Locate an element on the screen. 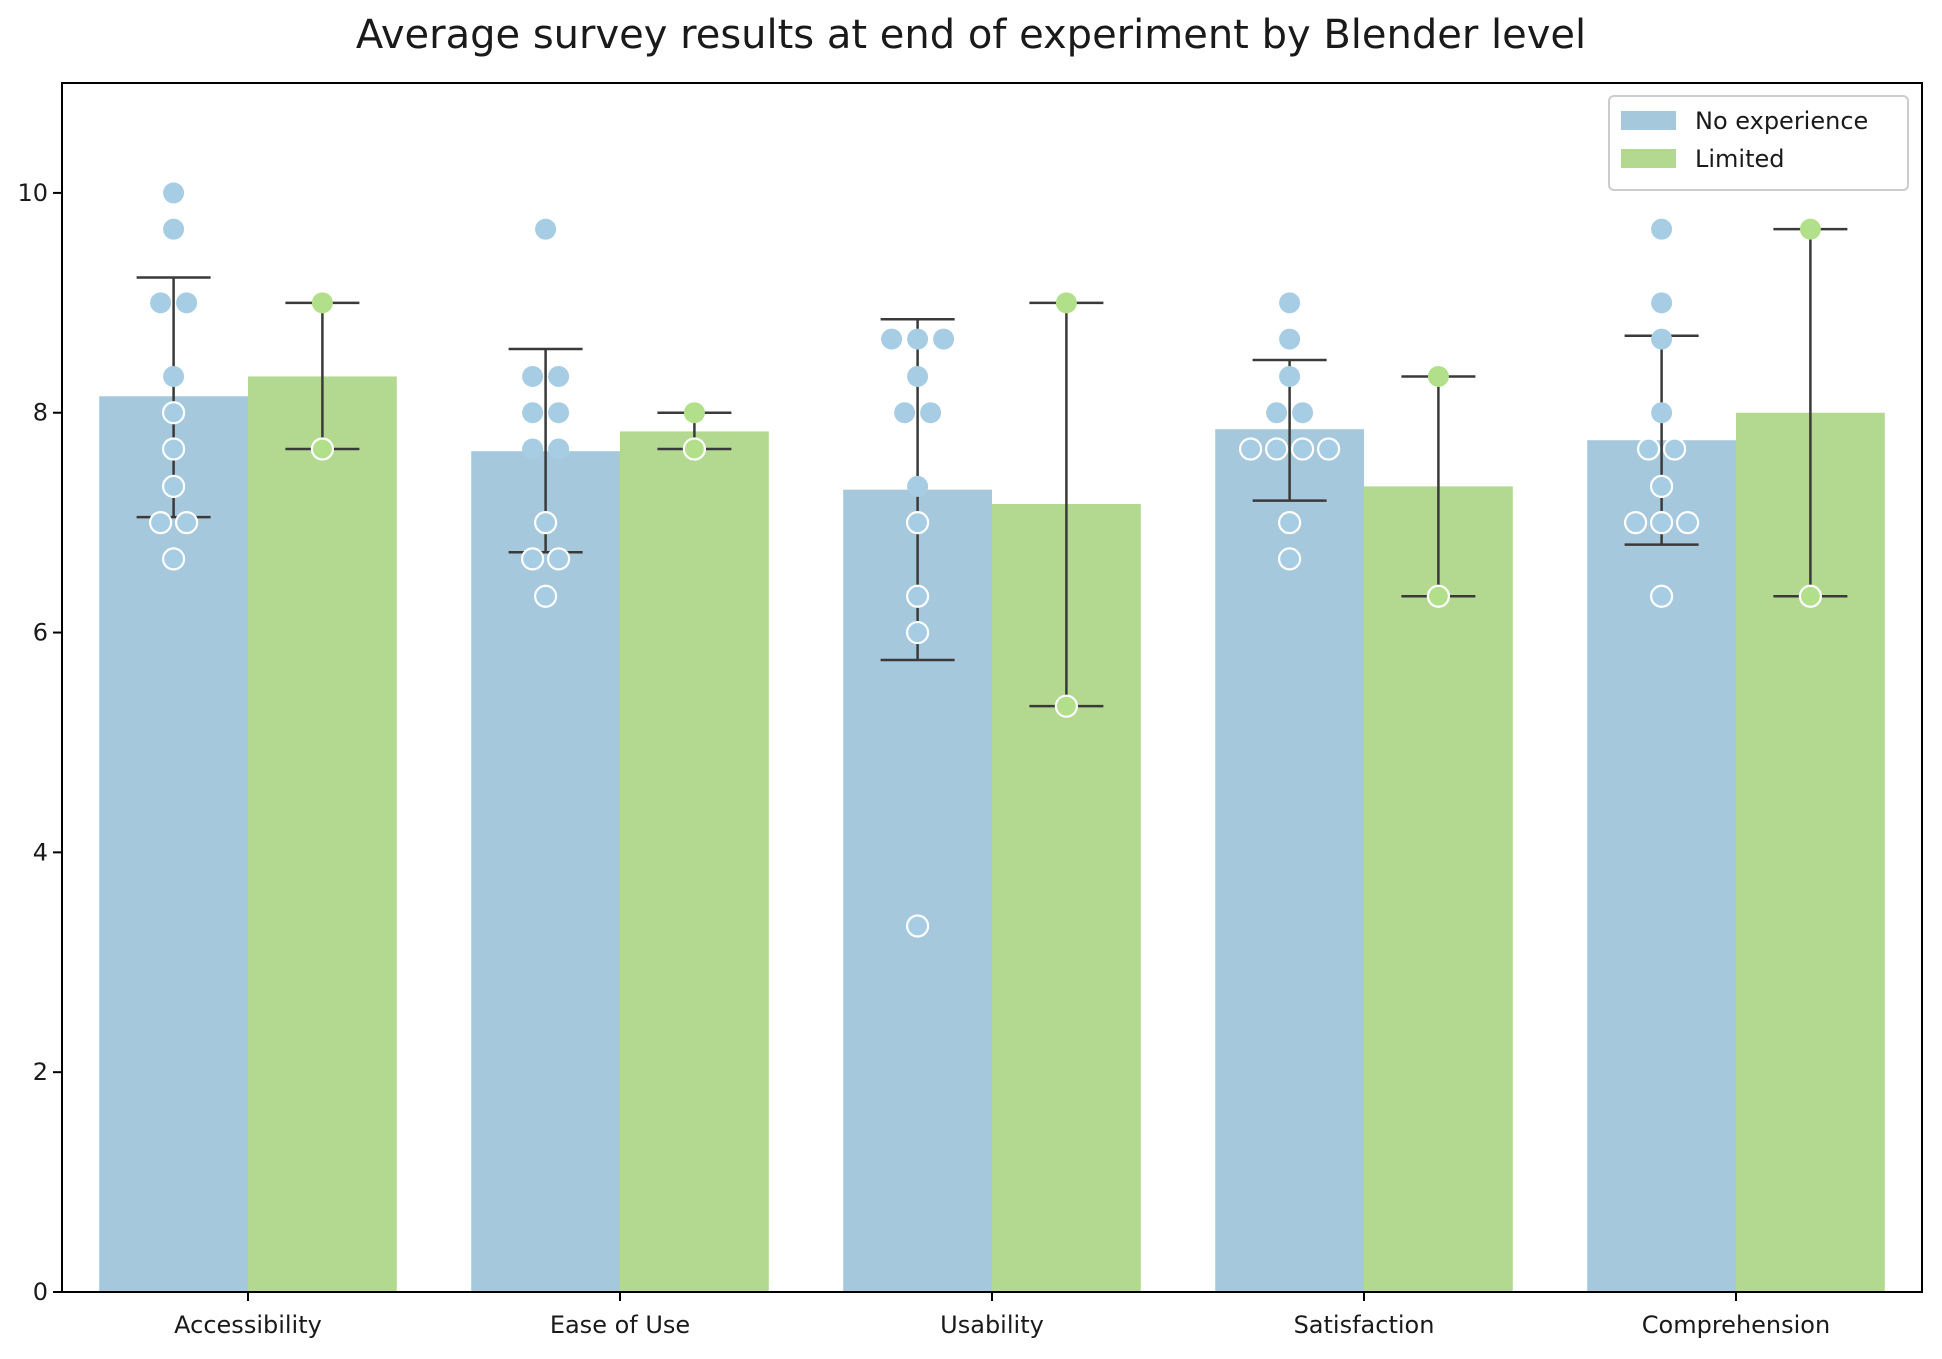 Image resolution: width=1942 pixels, height=1359 pixels. y-axis: 0 2 4 6 8 10 is located at coordinates (39, 742).